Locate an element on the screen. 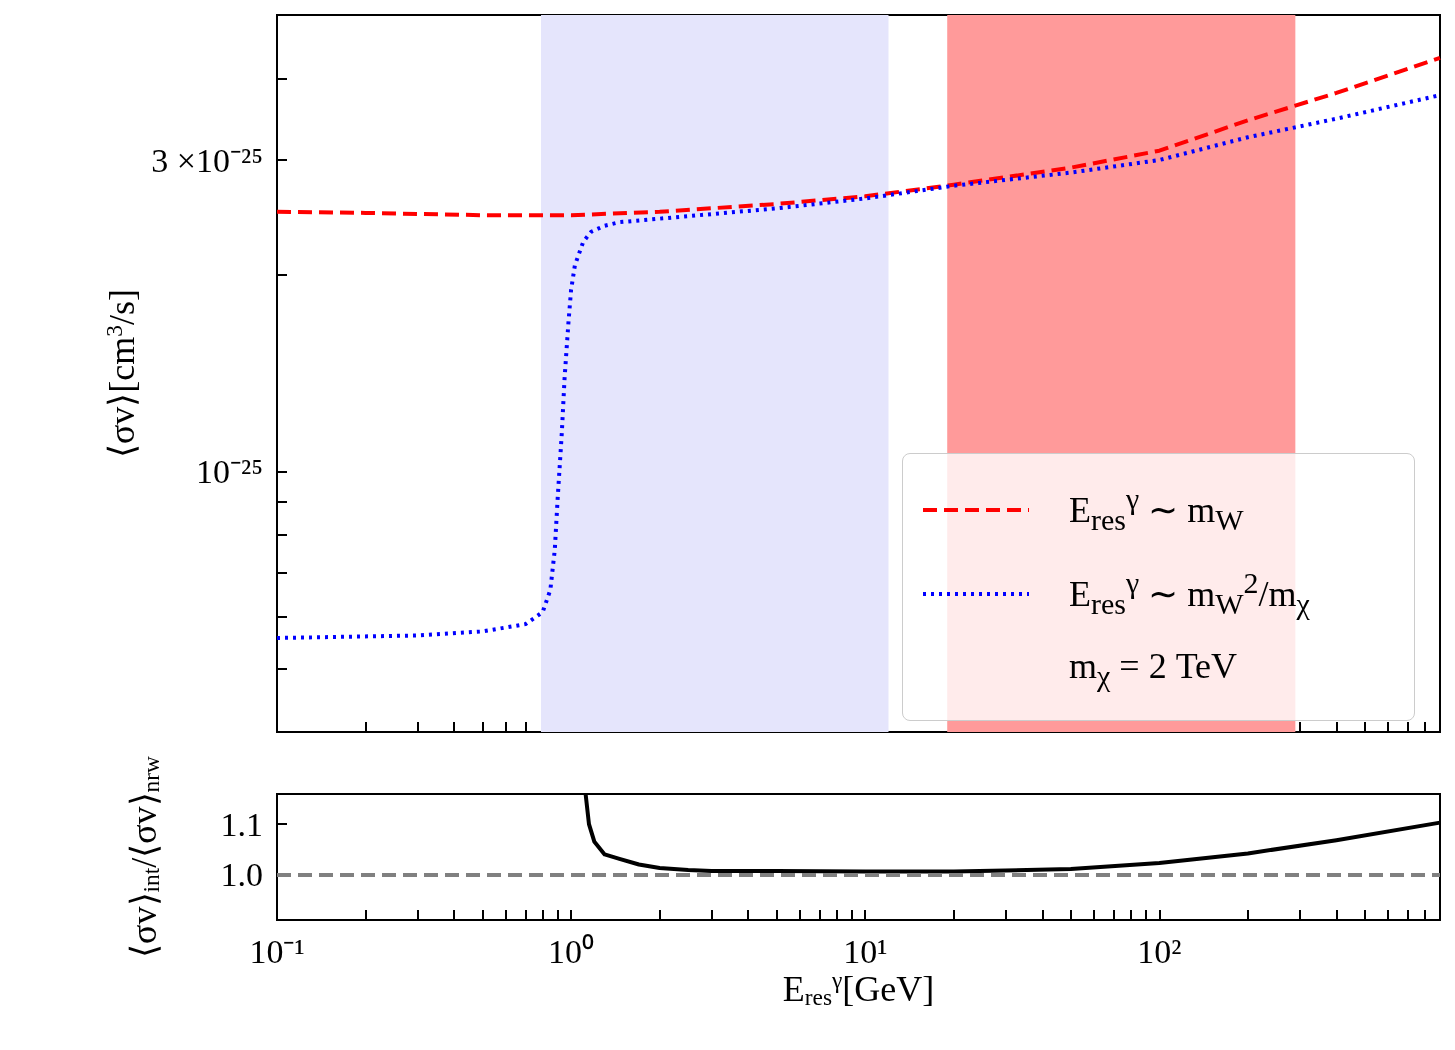  y-tick-label: 1.1 is located at coordinates (241, 824).